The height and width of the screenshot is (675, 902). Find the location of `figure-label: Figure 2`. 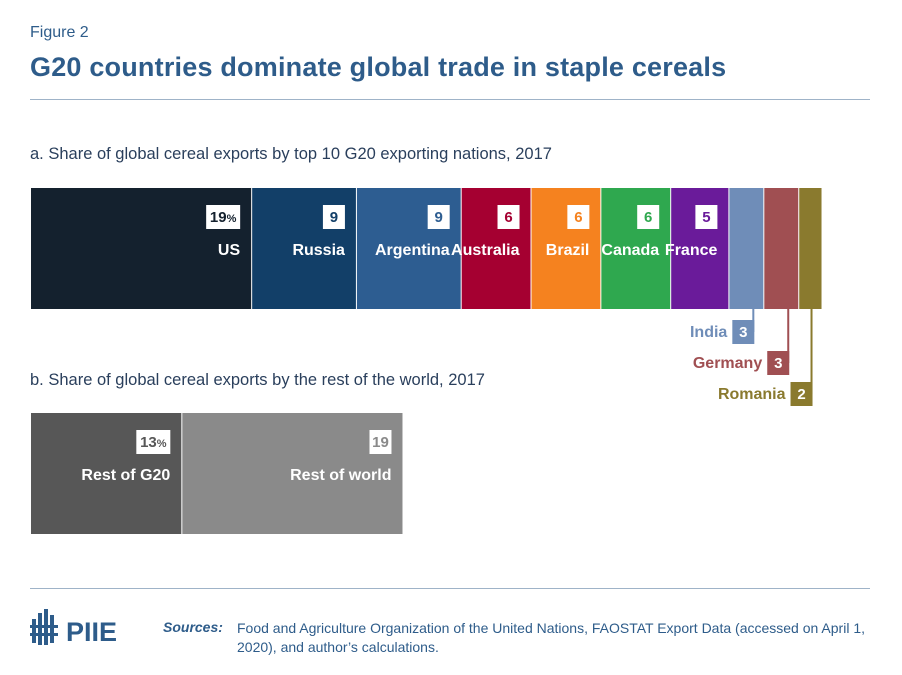

figure-label: Figure 2 is located at coordinates (59, 32).